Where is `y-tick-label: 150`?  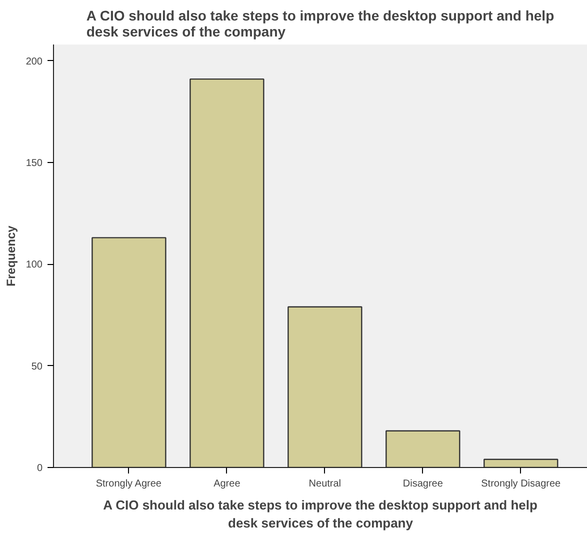
y-tick-label: 150 is located at coordinates (34, 163).